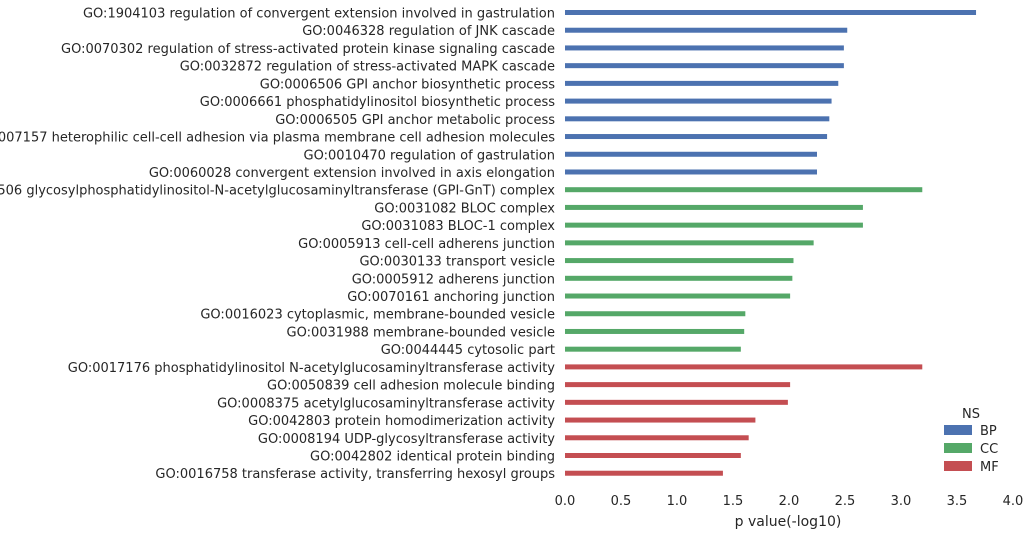 The image size is (1026, 535). Describe the element at coordinates (989, 449) in the screenshot. I see `legend-label: CC` at that location.